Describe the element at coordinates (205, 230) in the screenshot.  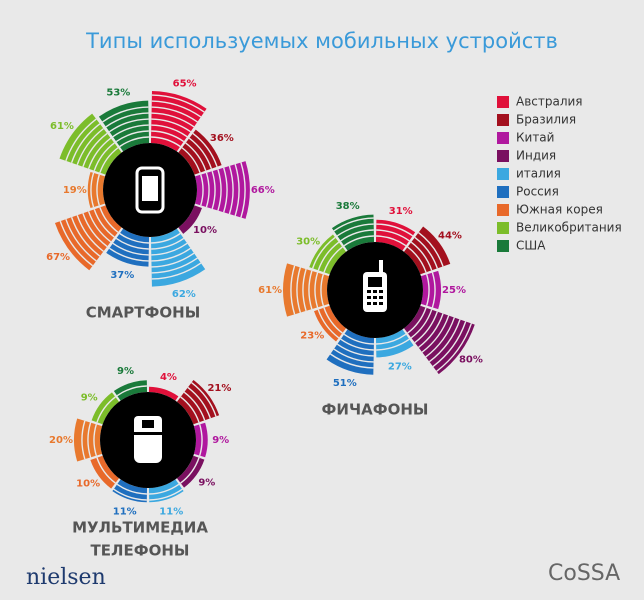
I see `value-label: 10%` at that location.